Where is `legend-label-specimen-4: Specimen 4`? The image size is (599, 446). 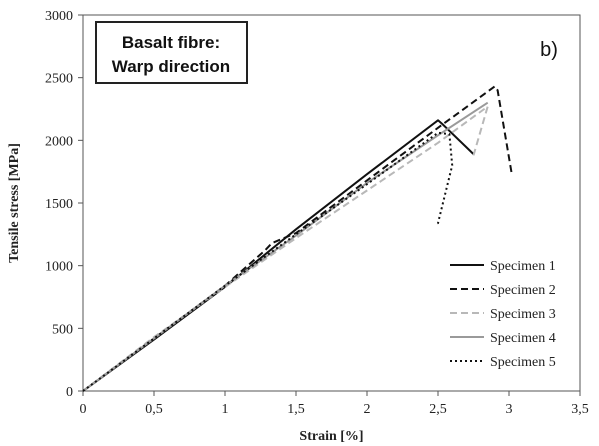
legend-label-specimen-4: Specimen 4 is located at coordinates (523, 338).